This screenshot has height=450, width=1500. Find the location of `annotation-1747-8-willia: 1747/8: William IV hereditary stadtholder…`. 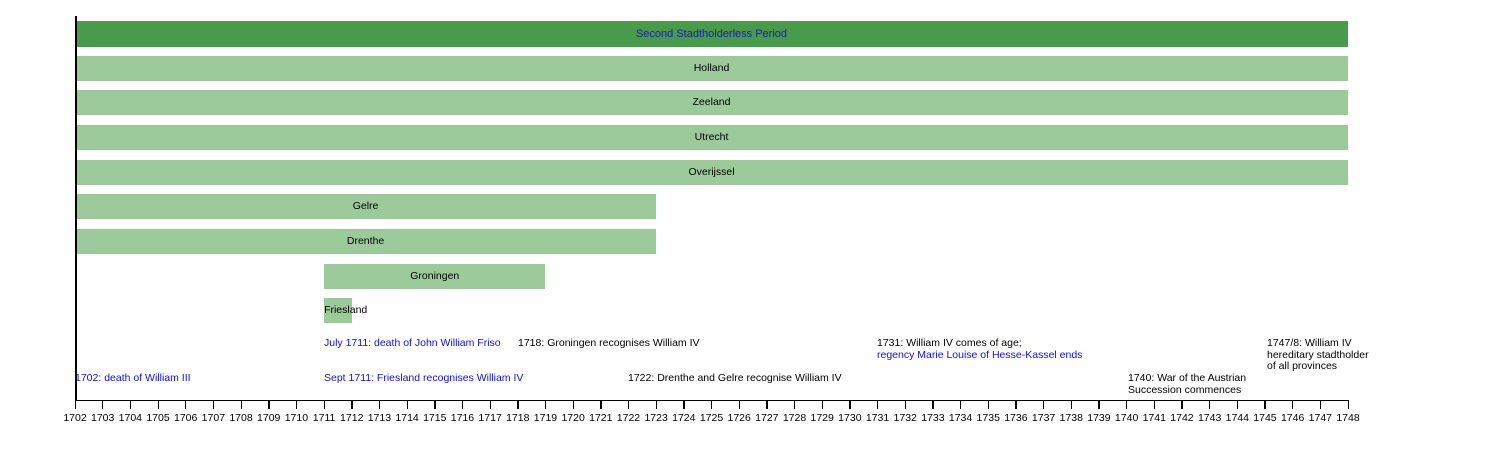

annotation-1747-8-willia: 1747/8: William IV hereditary stadtholder… is located at coordinates (1318, 355).